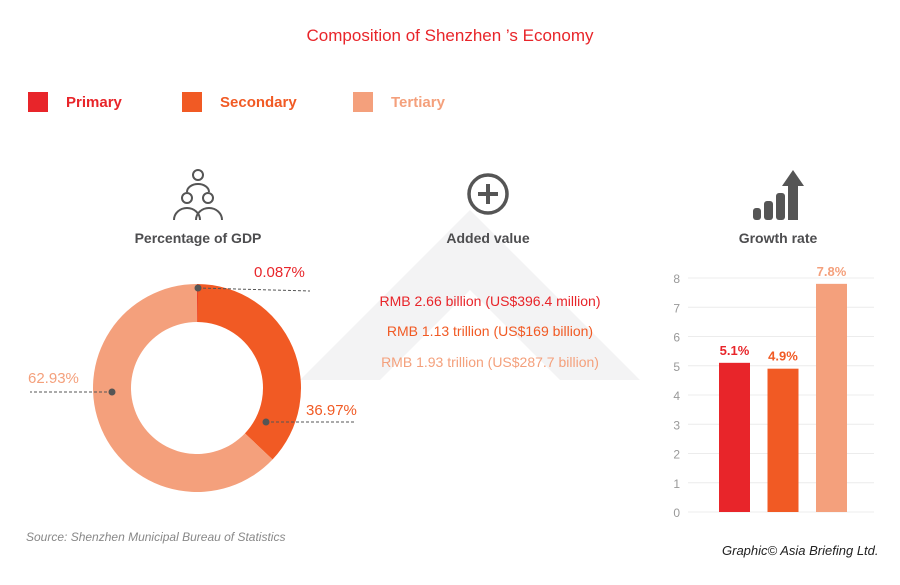 This screenshot has width=900, height=585. What do you see at coordinates (831, 397) in the screenshot?
I see `bar-tertiary` at bounding box center [831, 397].